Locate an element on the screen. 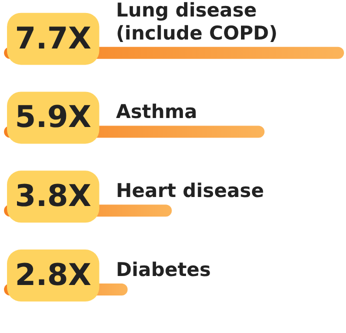 This screenshot has height=333, width=346. data-label: 7.7X is located at coordinates (53, 38).